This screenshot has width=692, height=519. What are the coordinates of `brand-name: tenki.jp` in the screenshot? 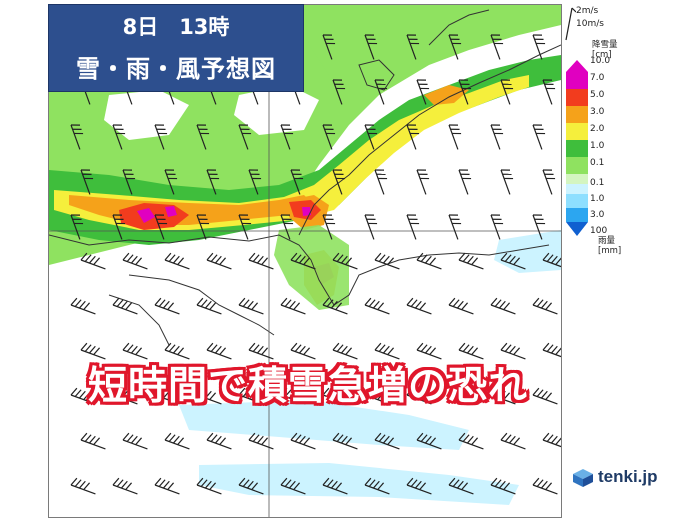 It's located at (628, 476).